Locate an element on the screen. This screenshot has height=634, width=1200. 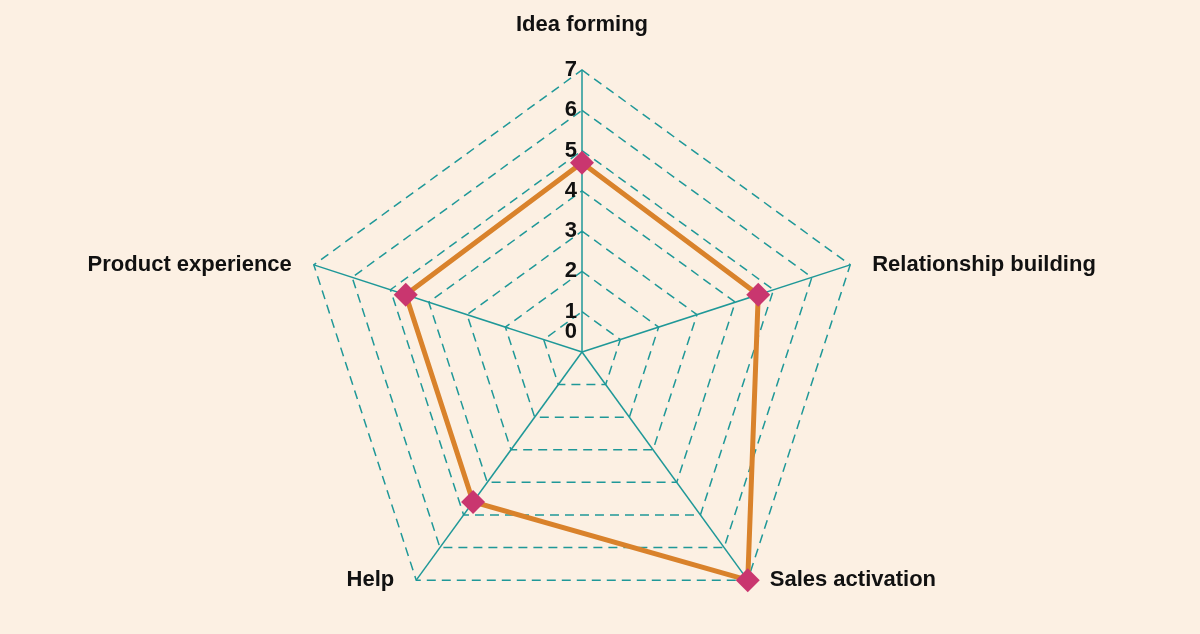
y-tick-label: 6 is located at coordinates (570, 109).